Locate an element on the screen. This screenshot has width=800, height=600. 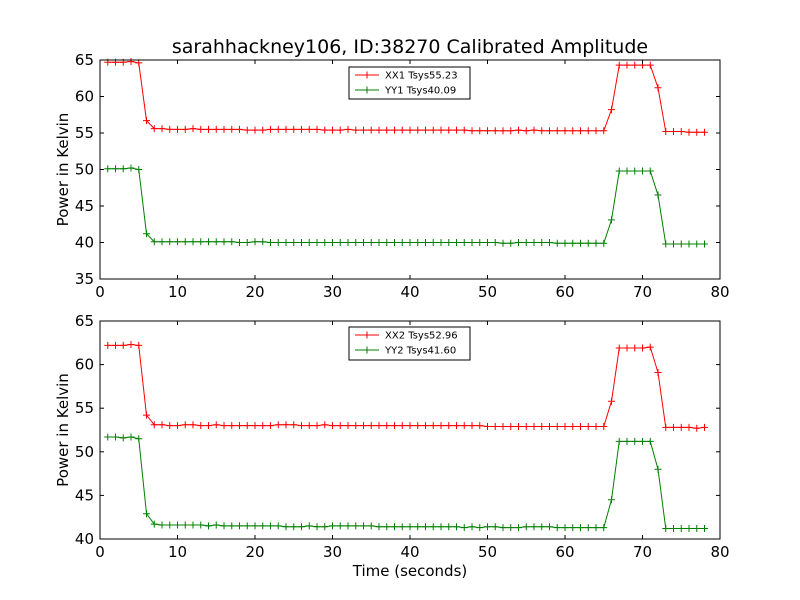
y-tick-label: 50 is located at coordinates (84, 452).